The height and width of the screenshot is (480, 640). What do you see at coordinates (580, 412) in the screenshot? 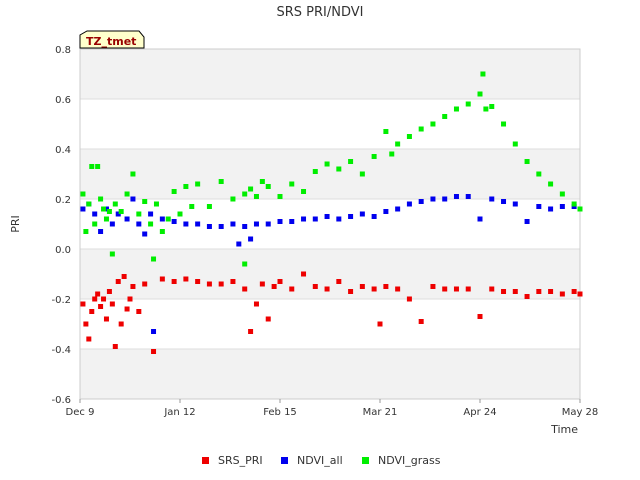
I see `x-tick-label: May 28` at bounding box center [580, 412].